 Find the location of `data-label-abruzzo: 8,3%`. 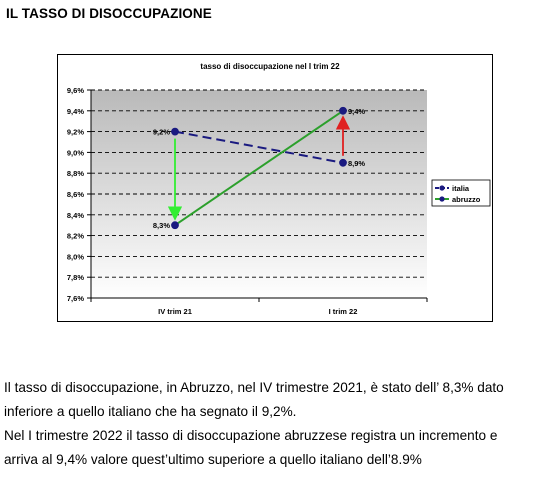

data-label-abruzzo: 8,3% is located at coordinates (161, 225).